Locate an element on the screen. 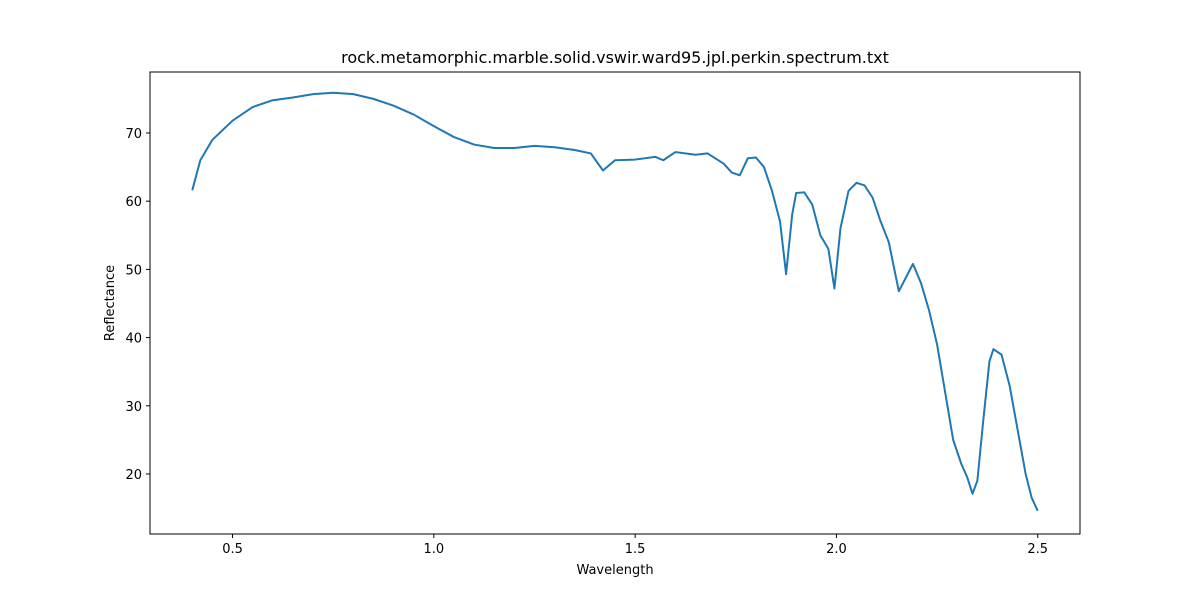  y-tick-label: 20 is located at coordinates (133, 475).